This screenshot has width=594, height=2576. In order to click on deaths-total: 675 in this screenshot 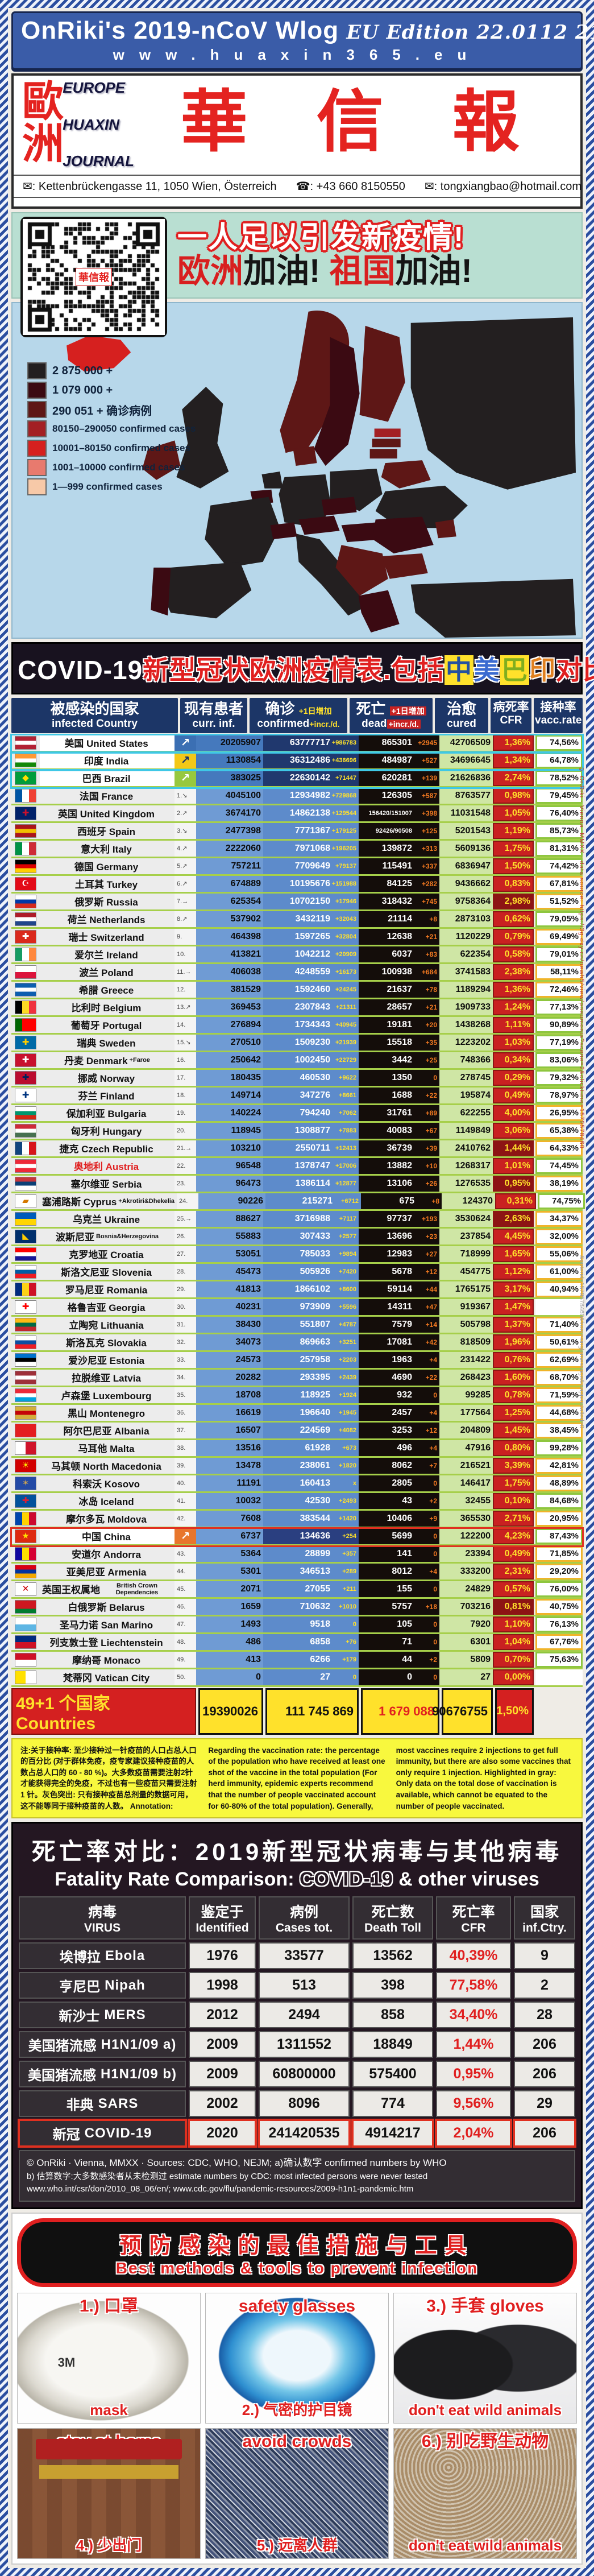, I will do `click(389, 1201)`.